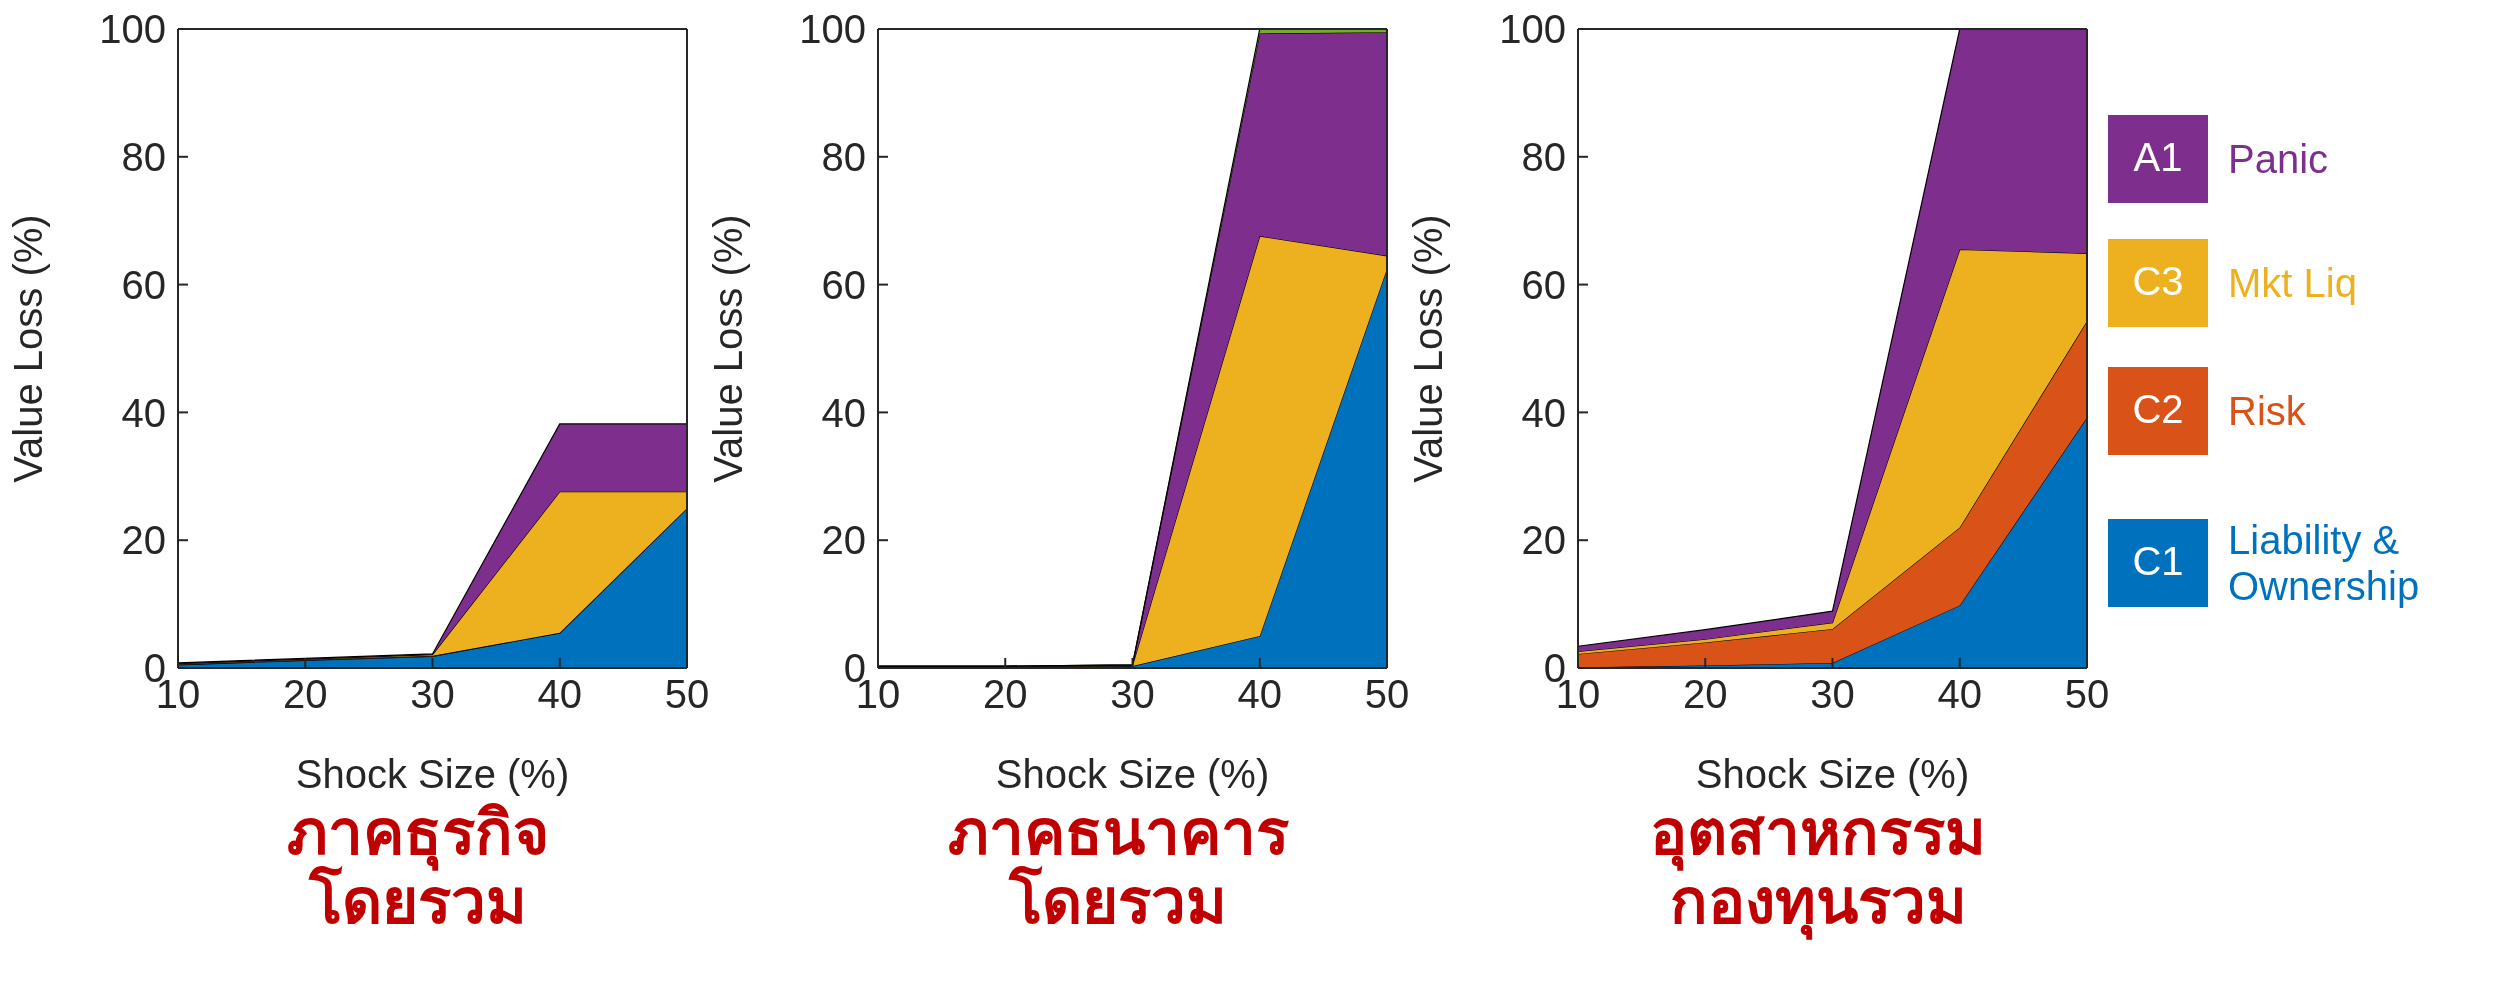 This screenshot has width=2506, height=991. What do you see at coordinates (2244, 282) in the screenshot?
I see `series-label: C3 Mkt Liq` at bounding box center [2244, 282].